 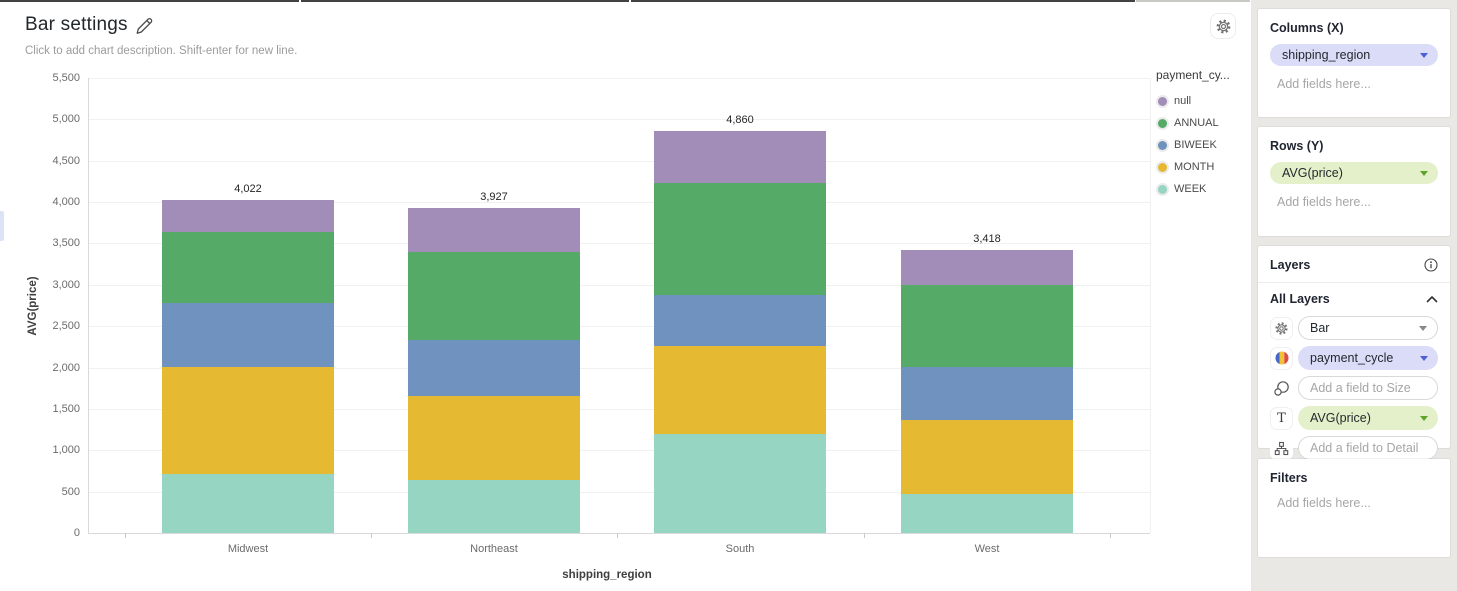 I want to click on layers-title: Layers, so click(x=1290, y=265).